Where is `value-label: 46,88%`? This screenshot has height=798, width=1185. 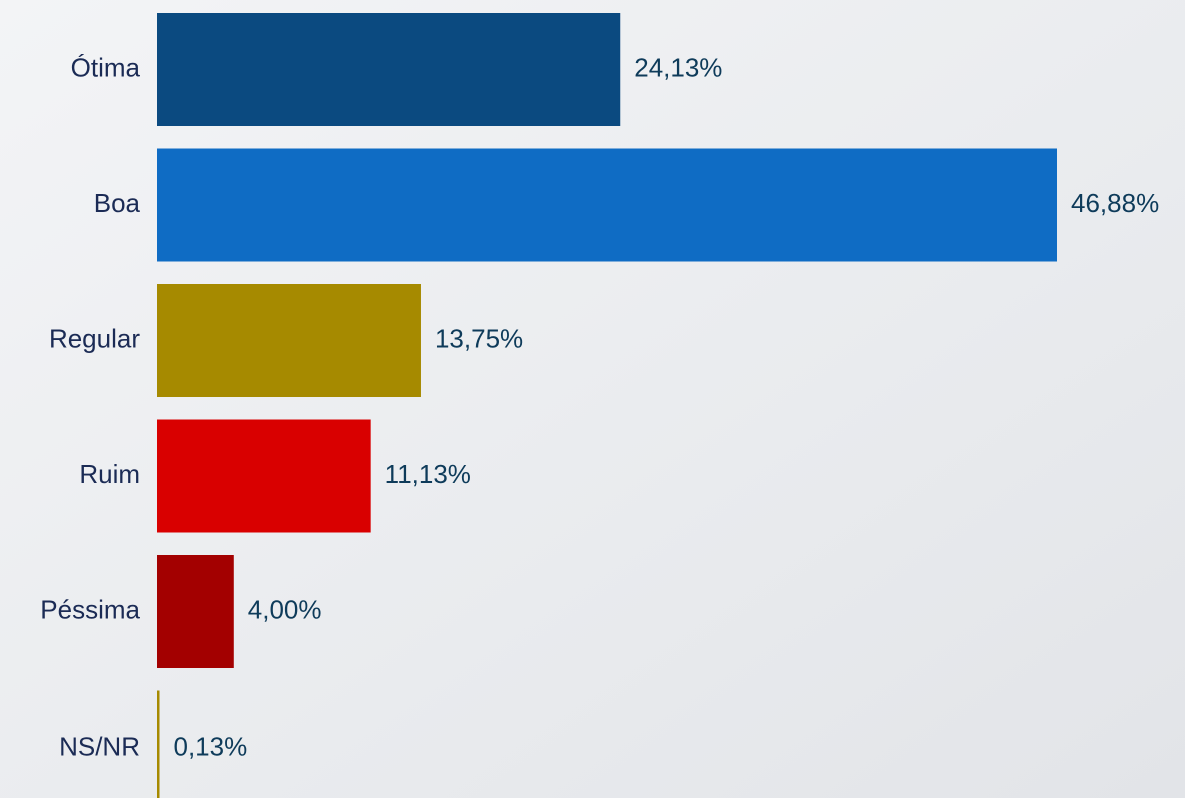
value-label: 46,88% is located at coordinates (1115, 203).